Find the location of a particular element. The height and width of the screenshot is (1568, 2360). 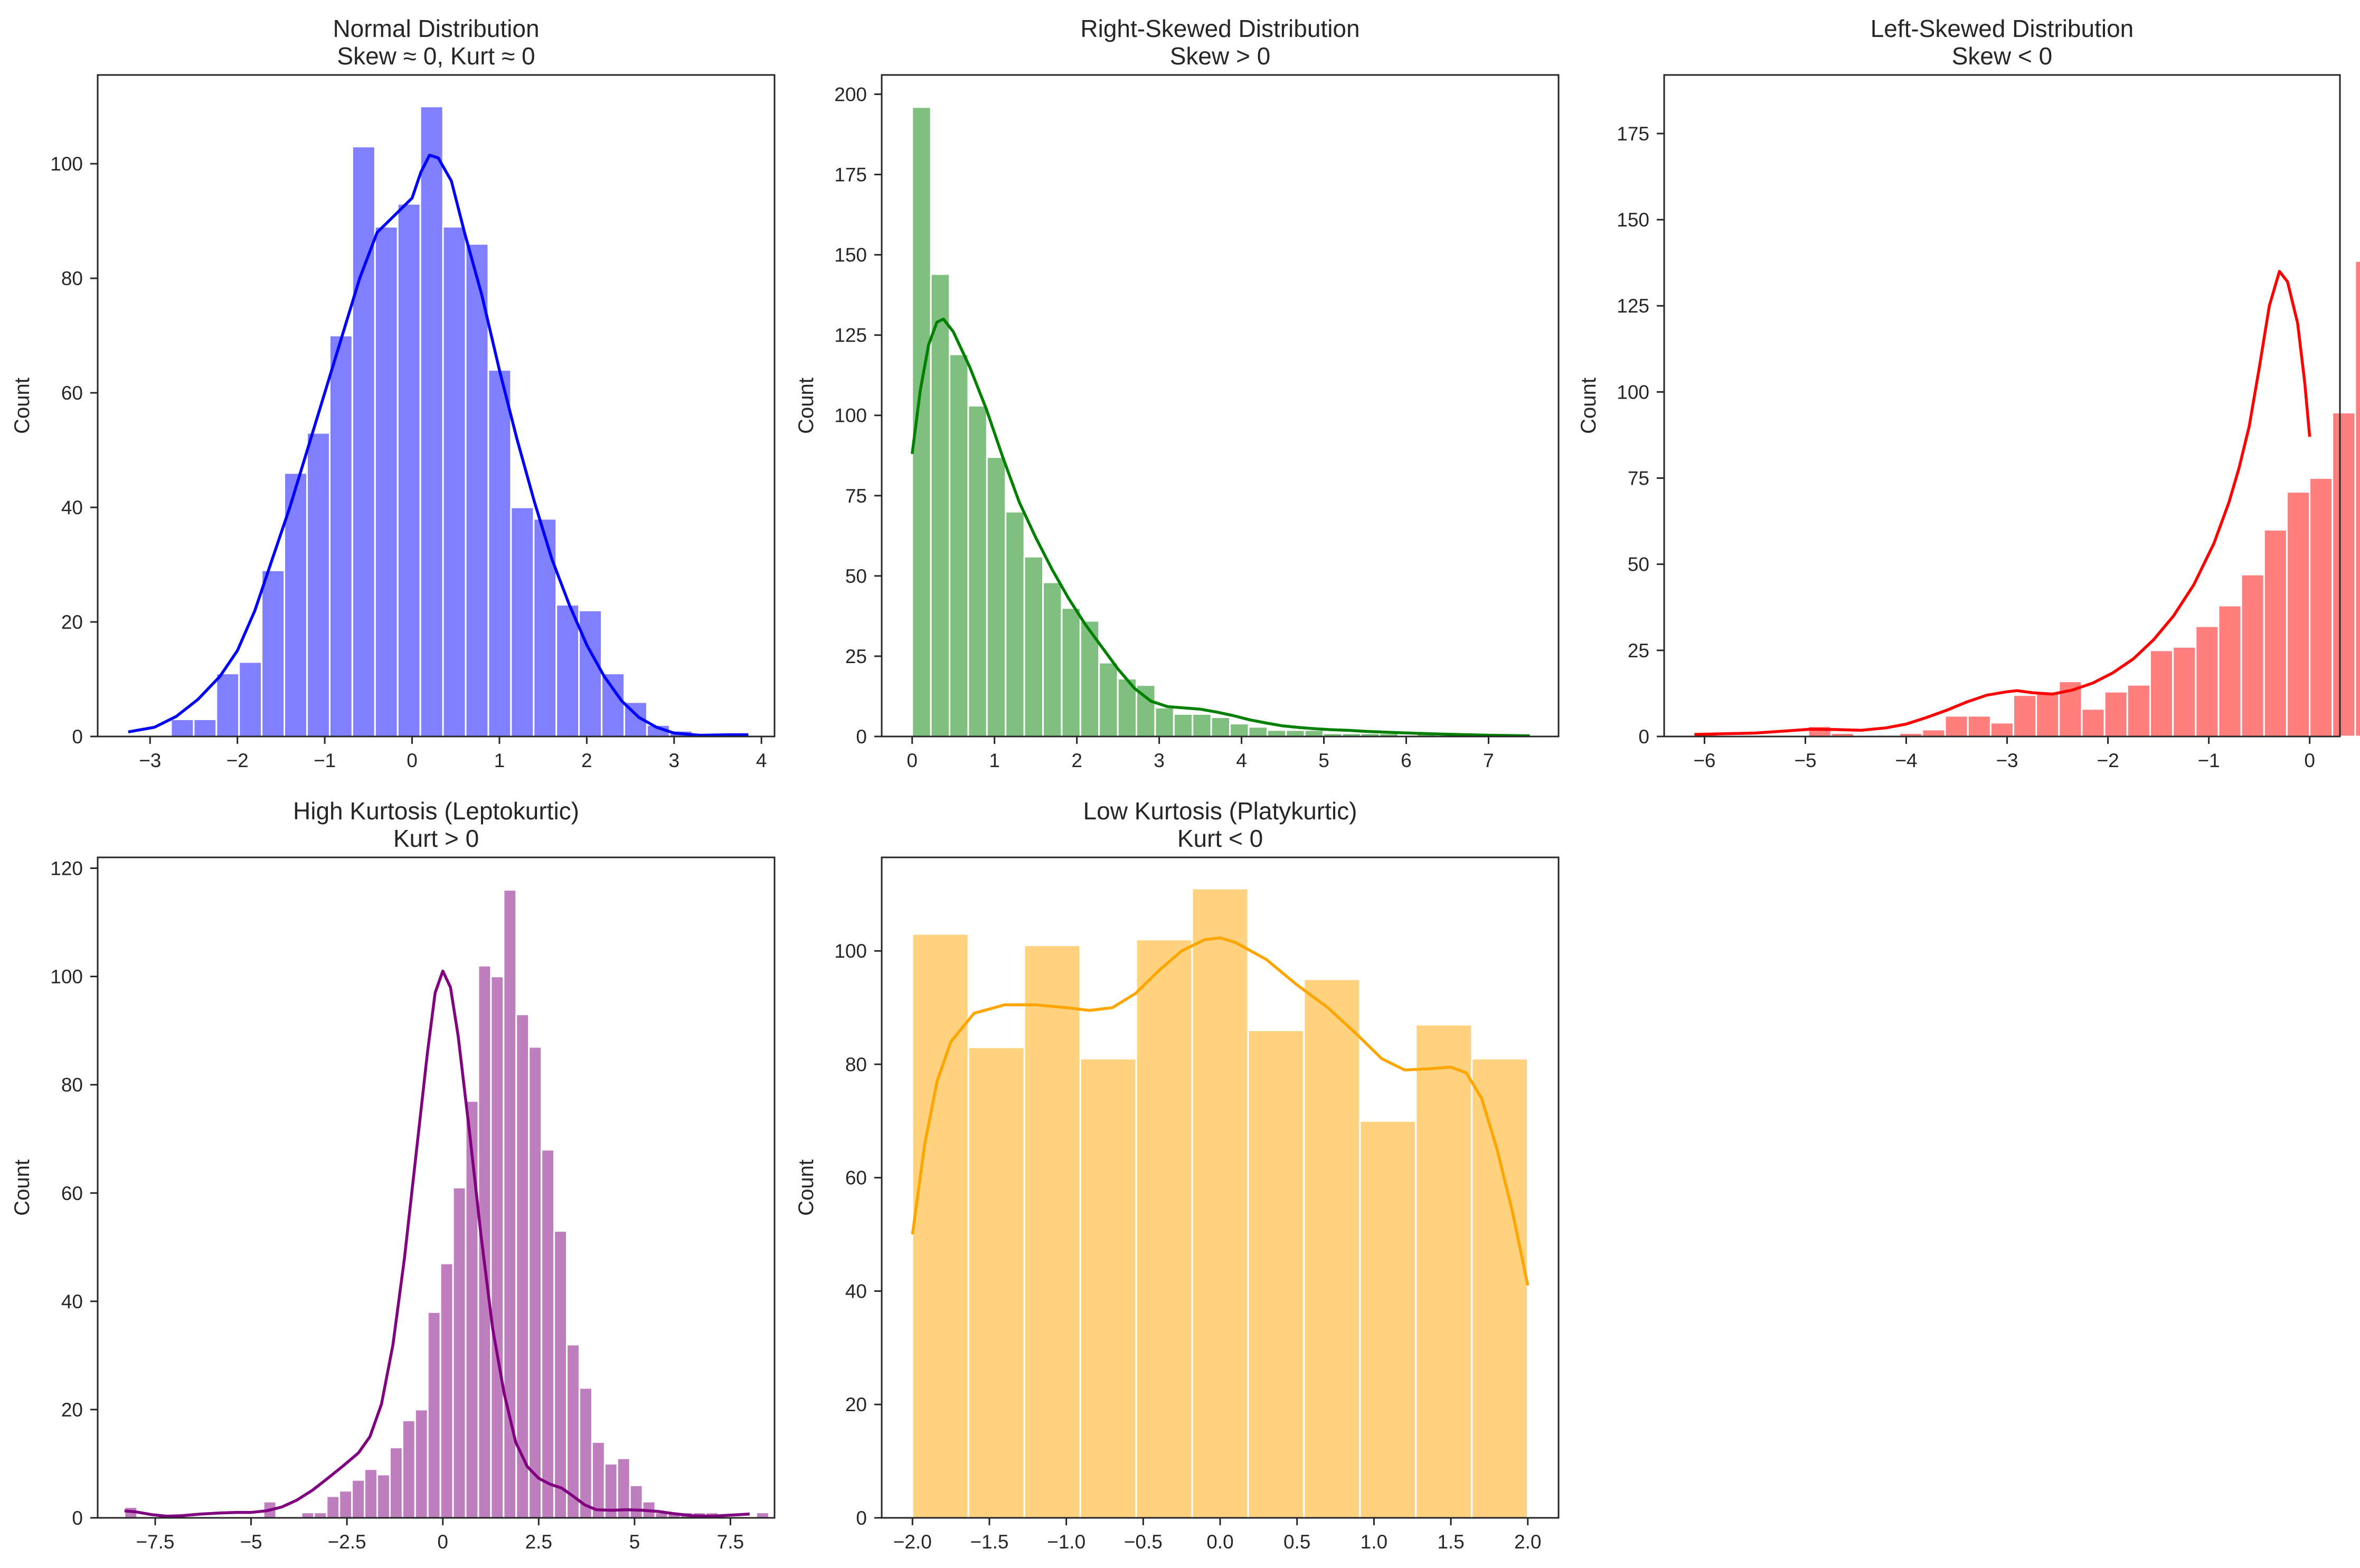

y-tick-label: 75 is located at coordinates (1638, 479).